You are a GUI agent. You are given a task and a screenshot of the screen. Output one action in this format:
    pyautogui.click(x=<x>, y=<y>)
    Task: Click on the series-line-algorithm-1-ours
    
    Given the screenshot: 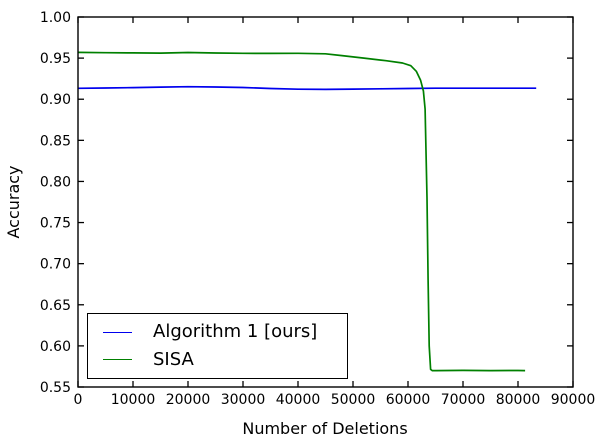 What is the action you would take?
    pyautogui.click(x=307, y=88)
    